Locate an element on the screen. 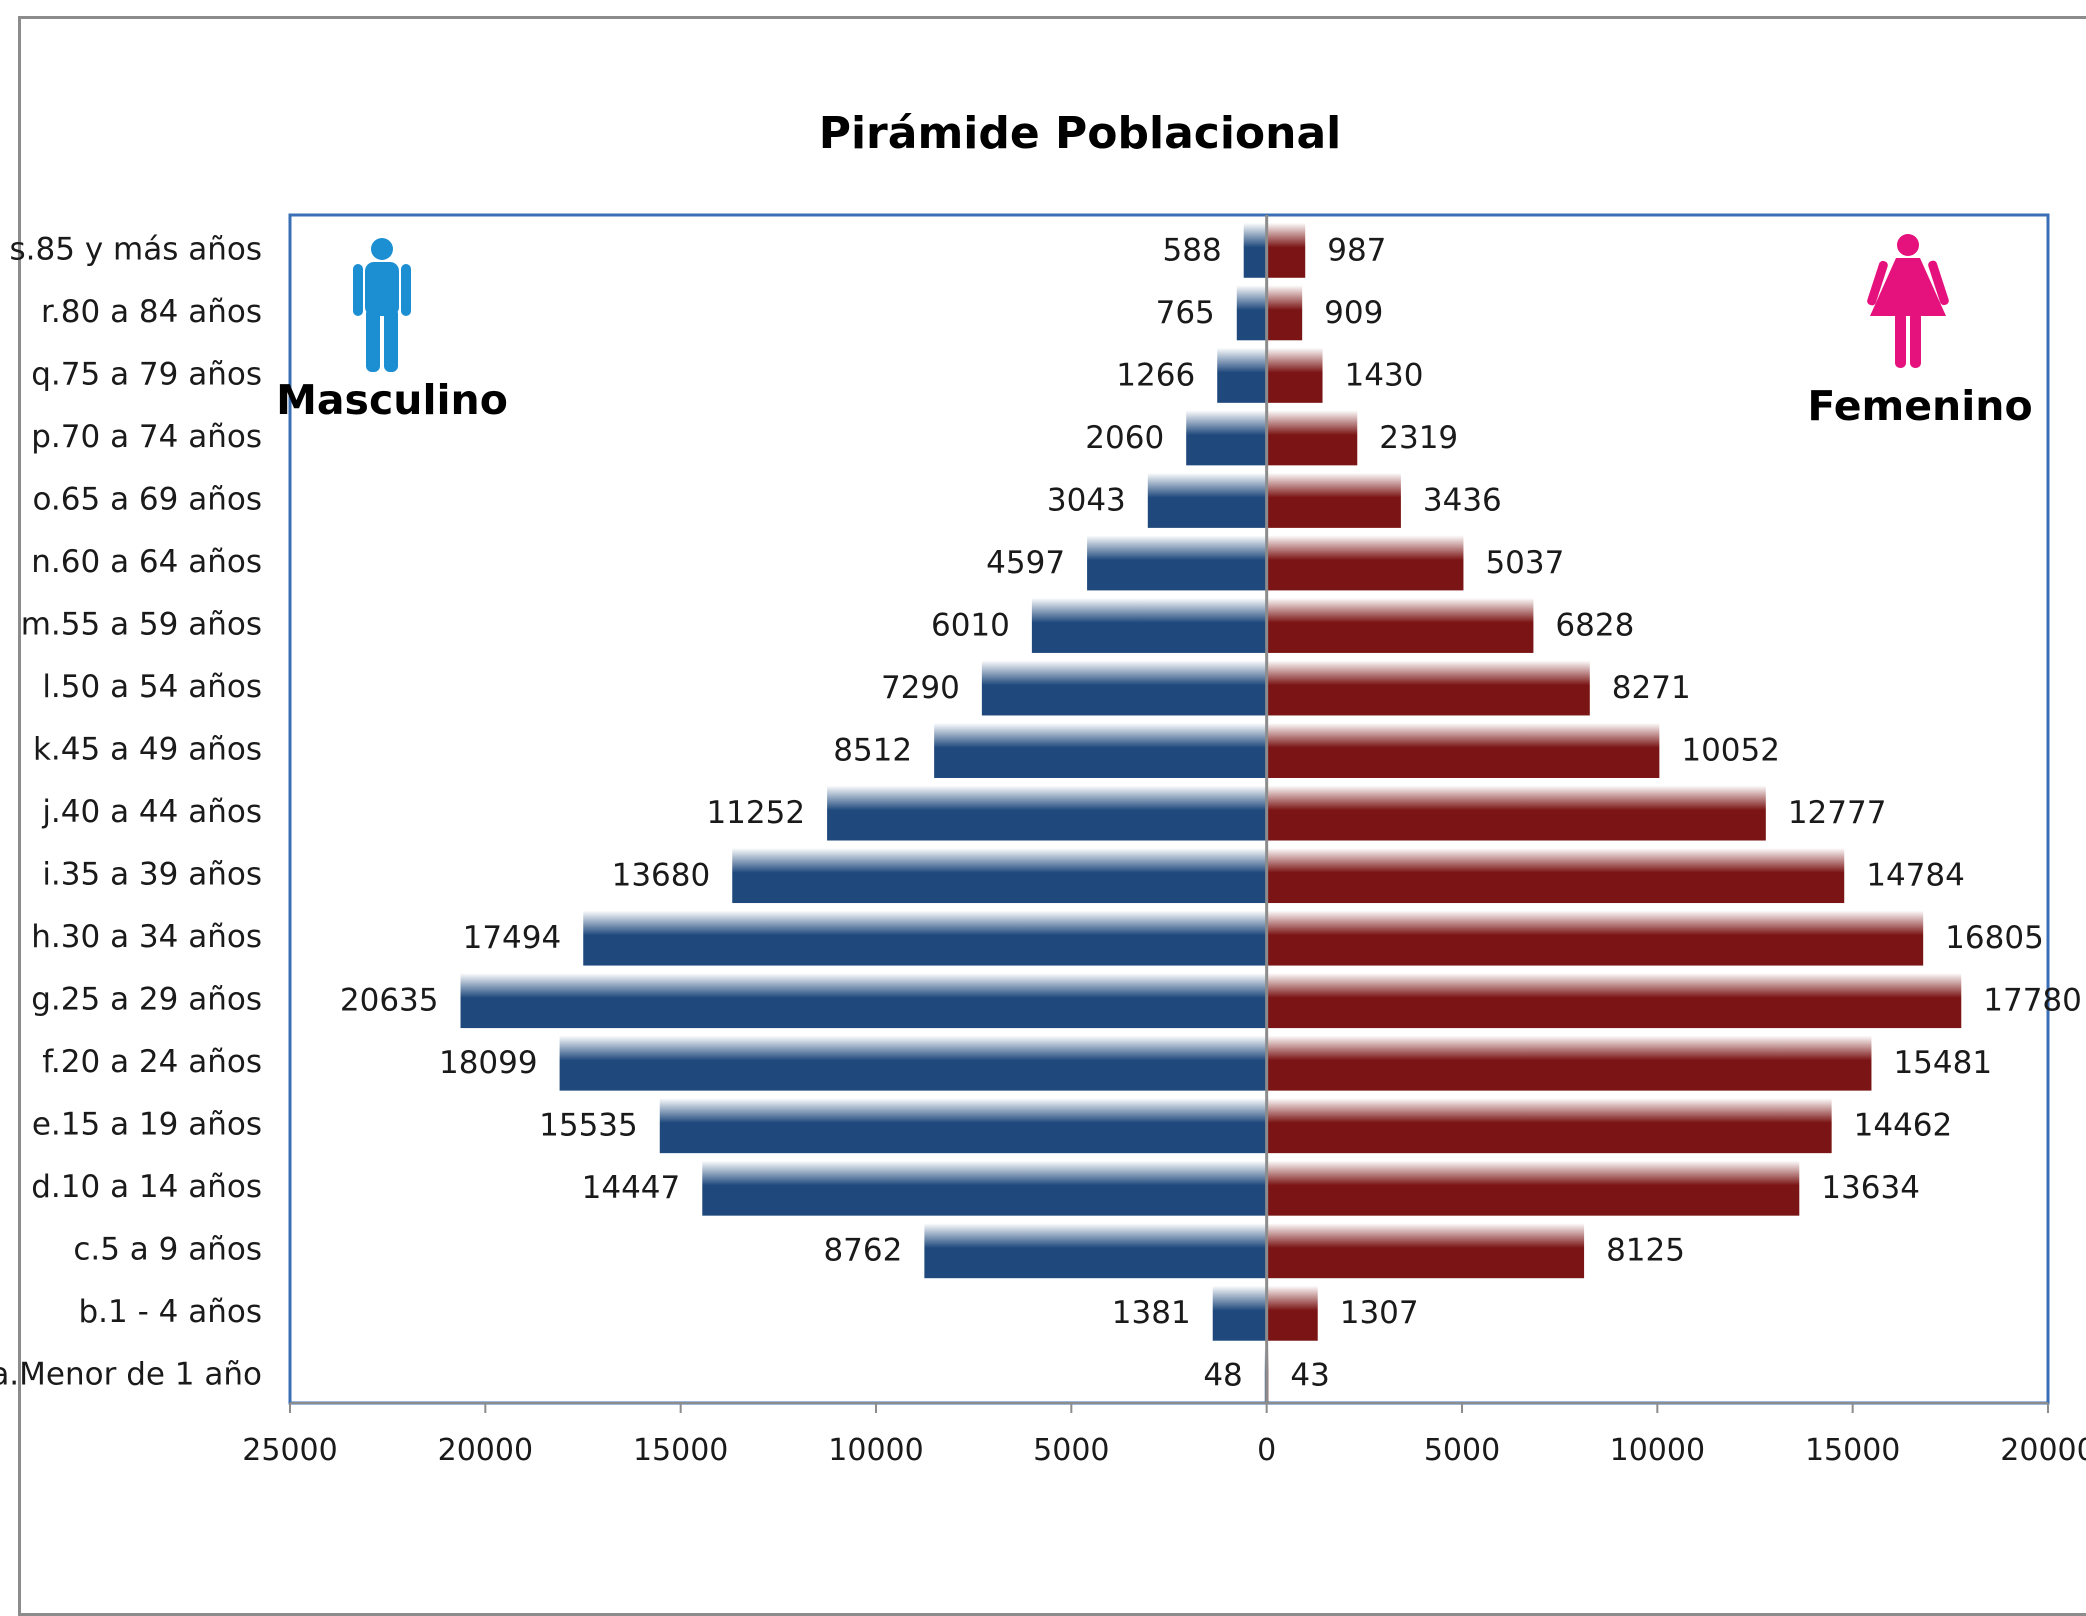  category-label-15: p.70 a 74 años is located at coordinates (146, 437).